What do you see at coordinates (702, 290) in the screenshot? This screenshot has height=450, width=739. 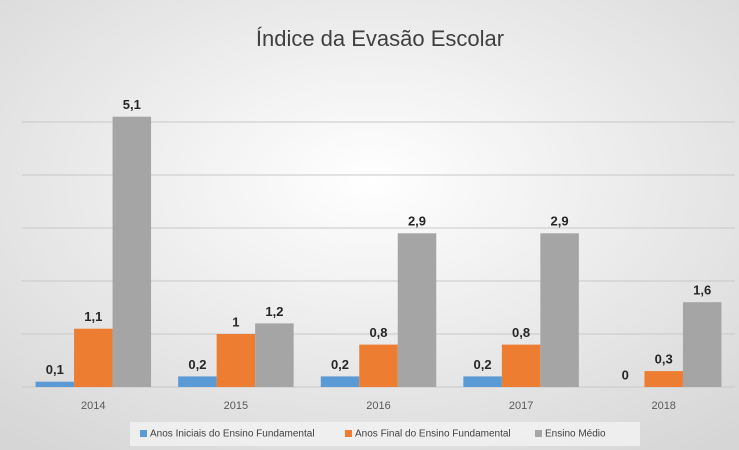 I see `data-label: 1,6` at bounding box center [702, 290].